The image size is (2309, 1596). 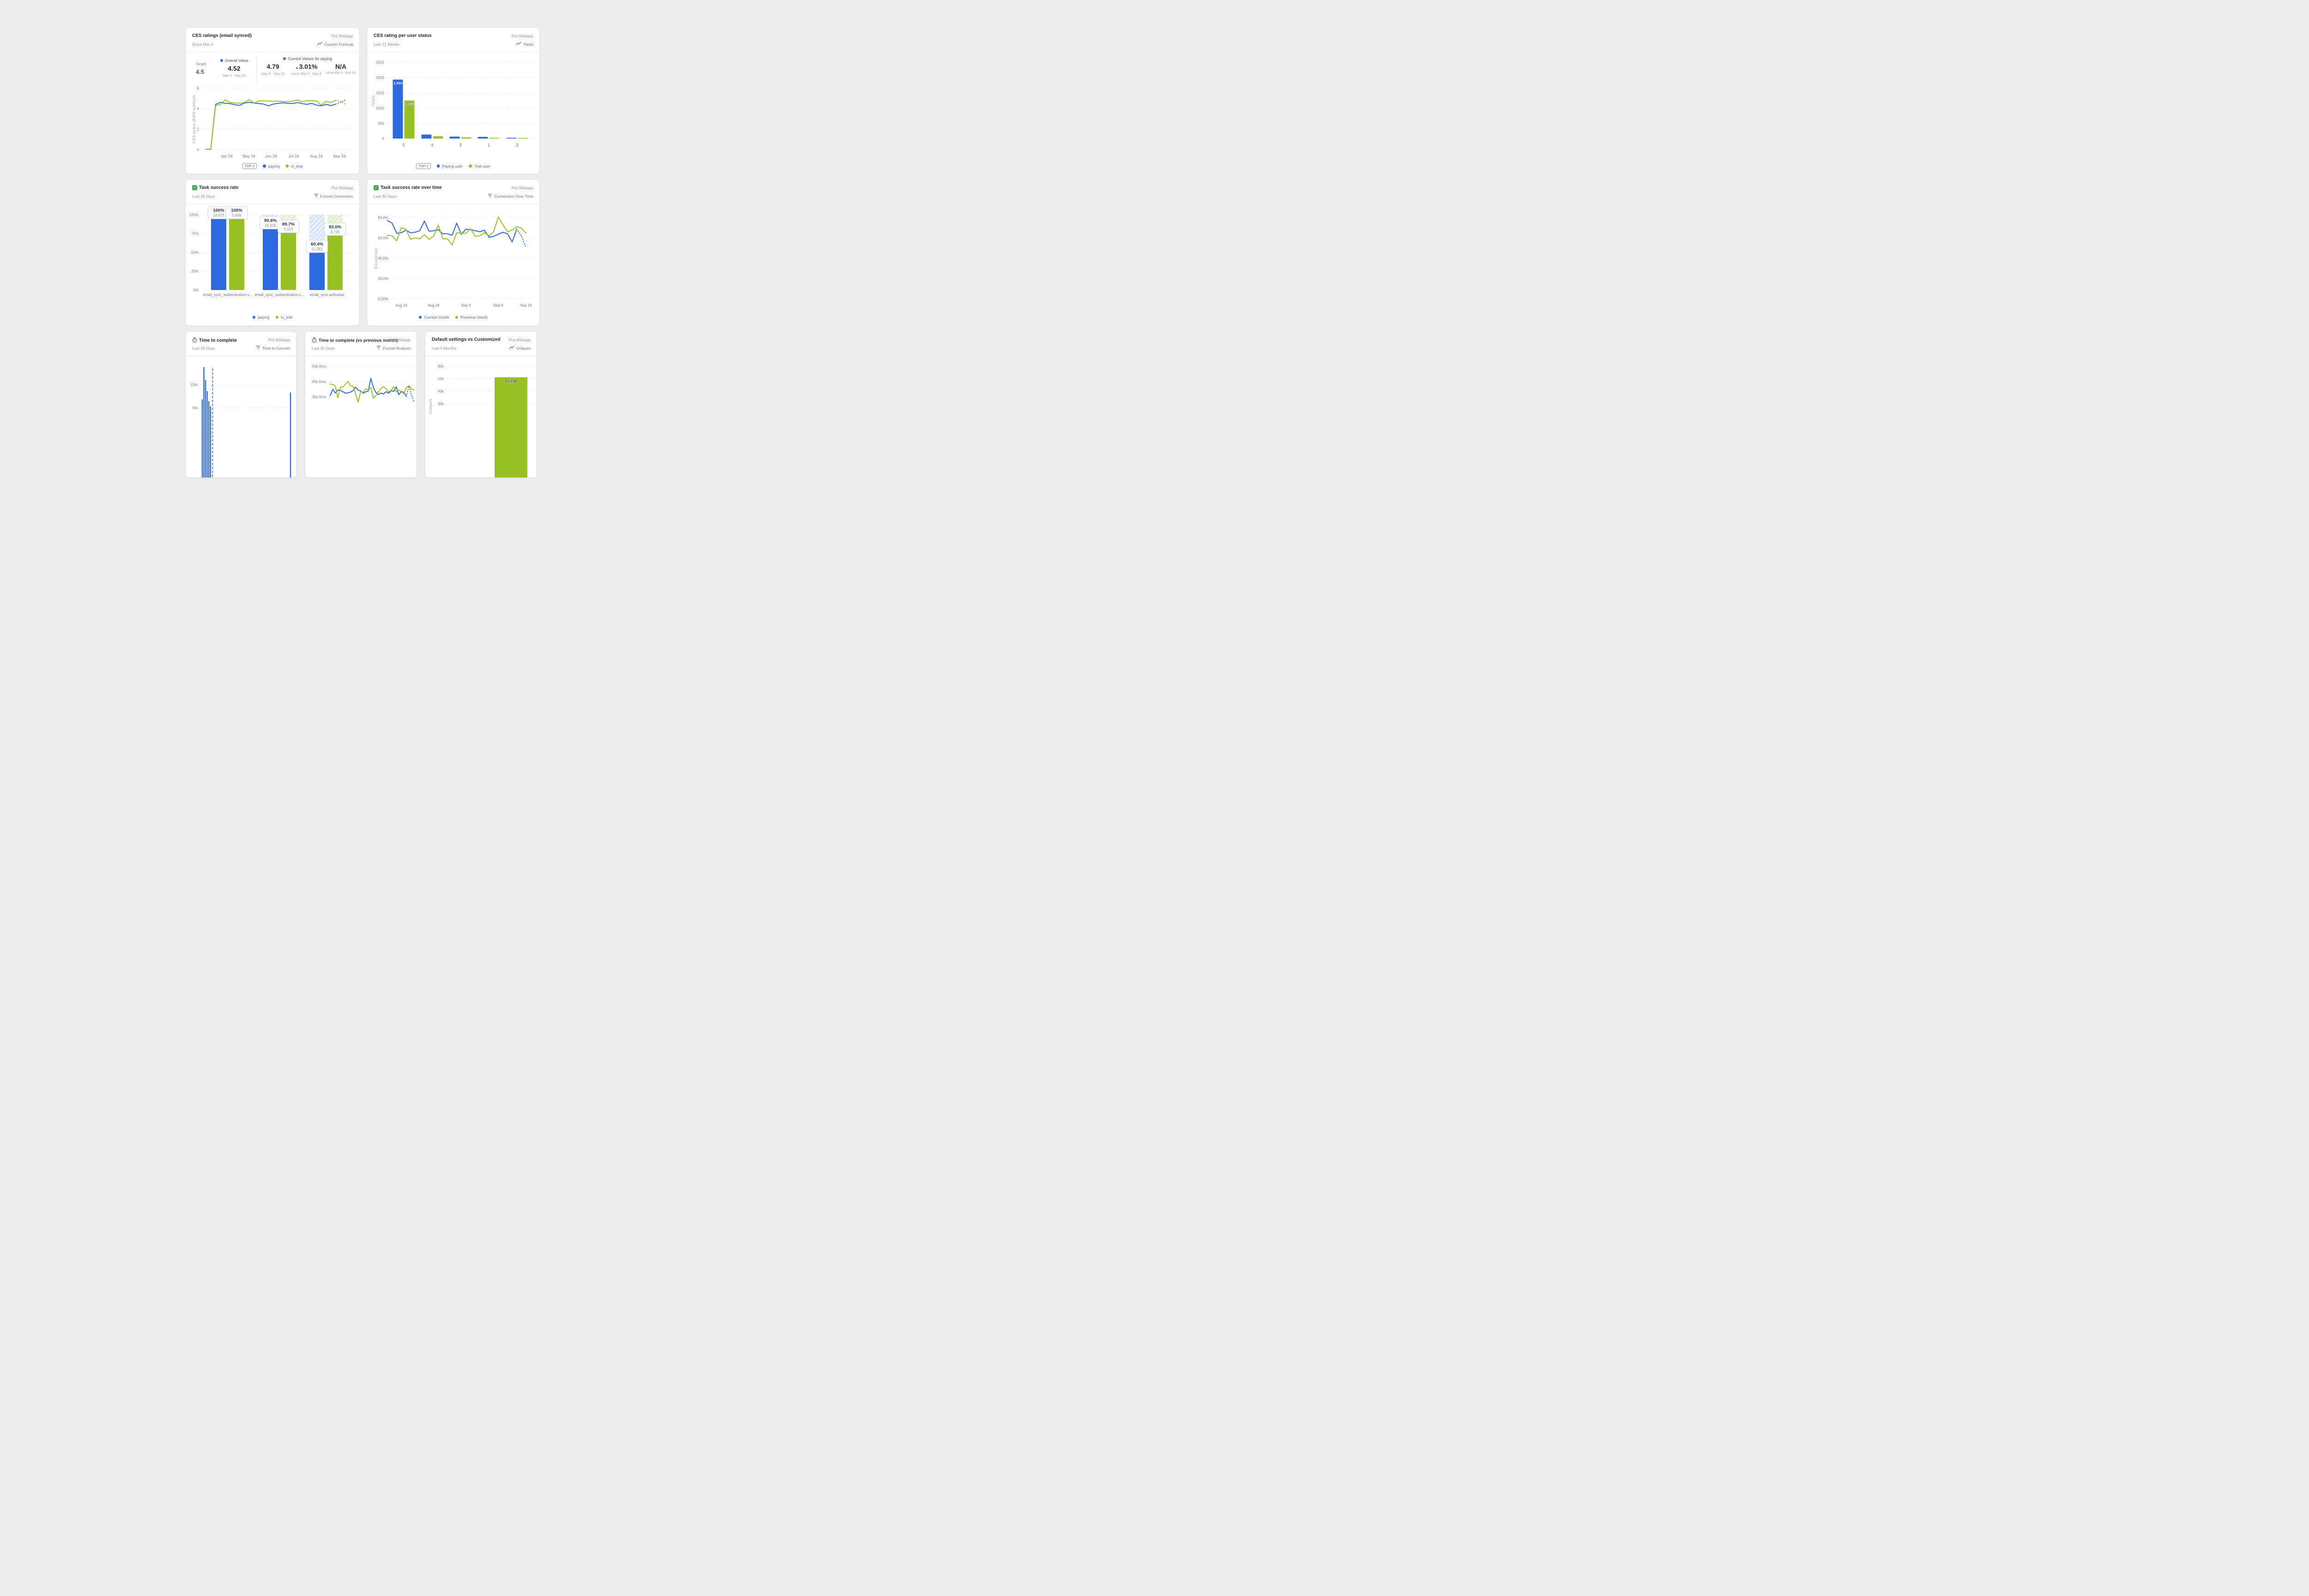 What do you see at coordinates (383, 299) in the screenshot?
I see `svg-text: 0.00%` at bounding box center [383, 299].